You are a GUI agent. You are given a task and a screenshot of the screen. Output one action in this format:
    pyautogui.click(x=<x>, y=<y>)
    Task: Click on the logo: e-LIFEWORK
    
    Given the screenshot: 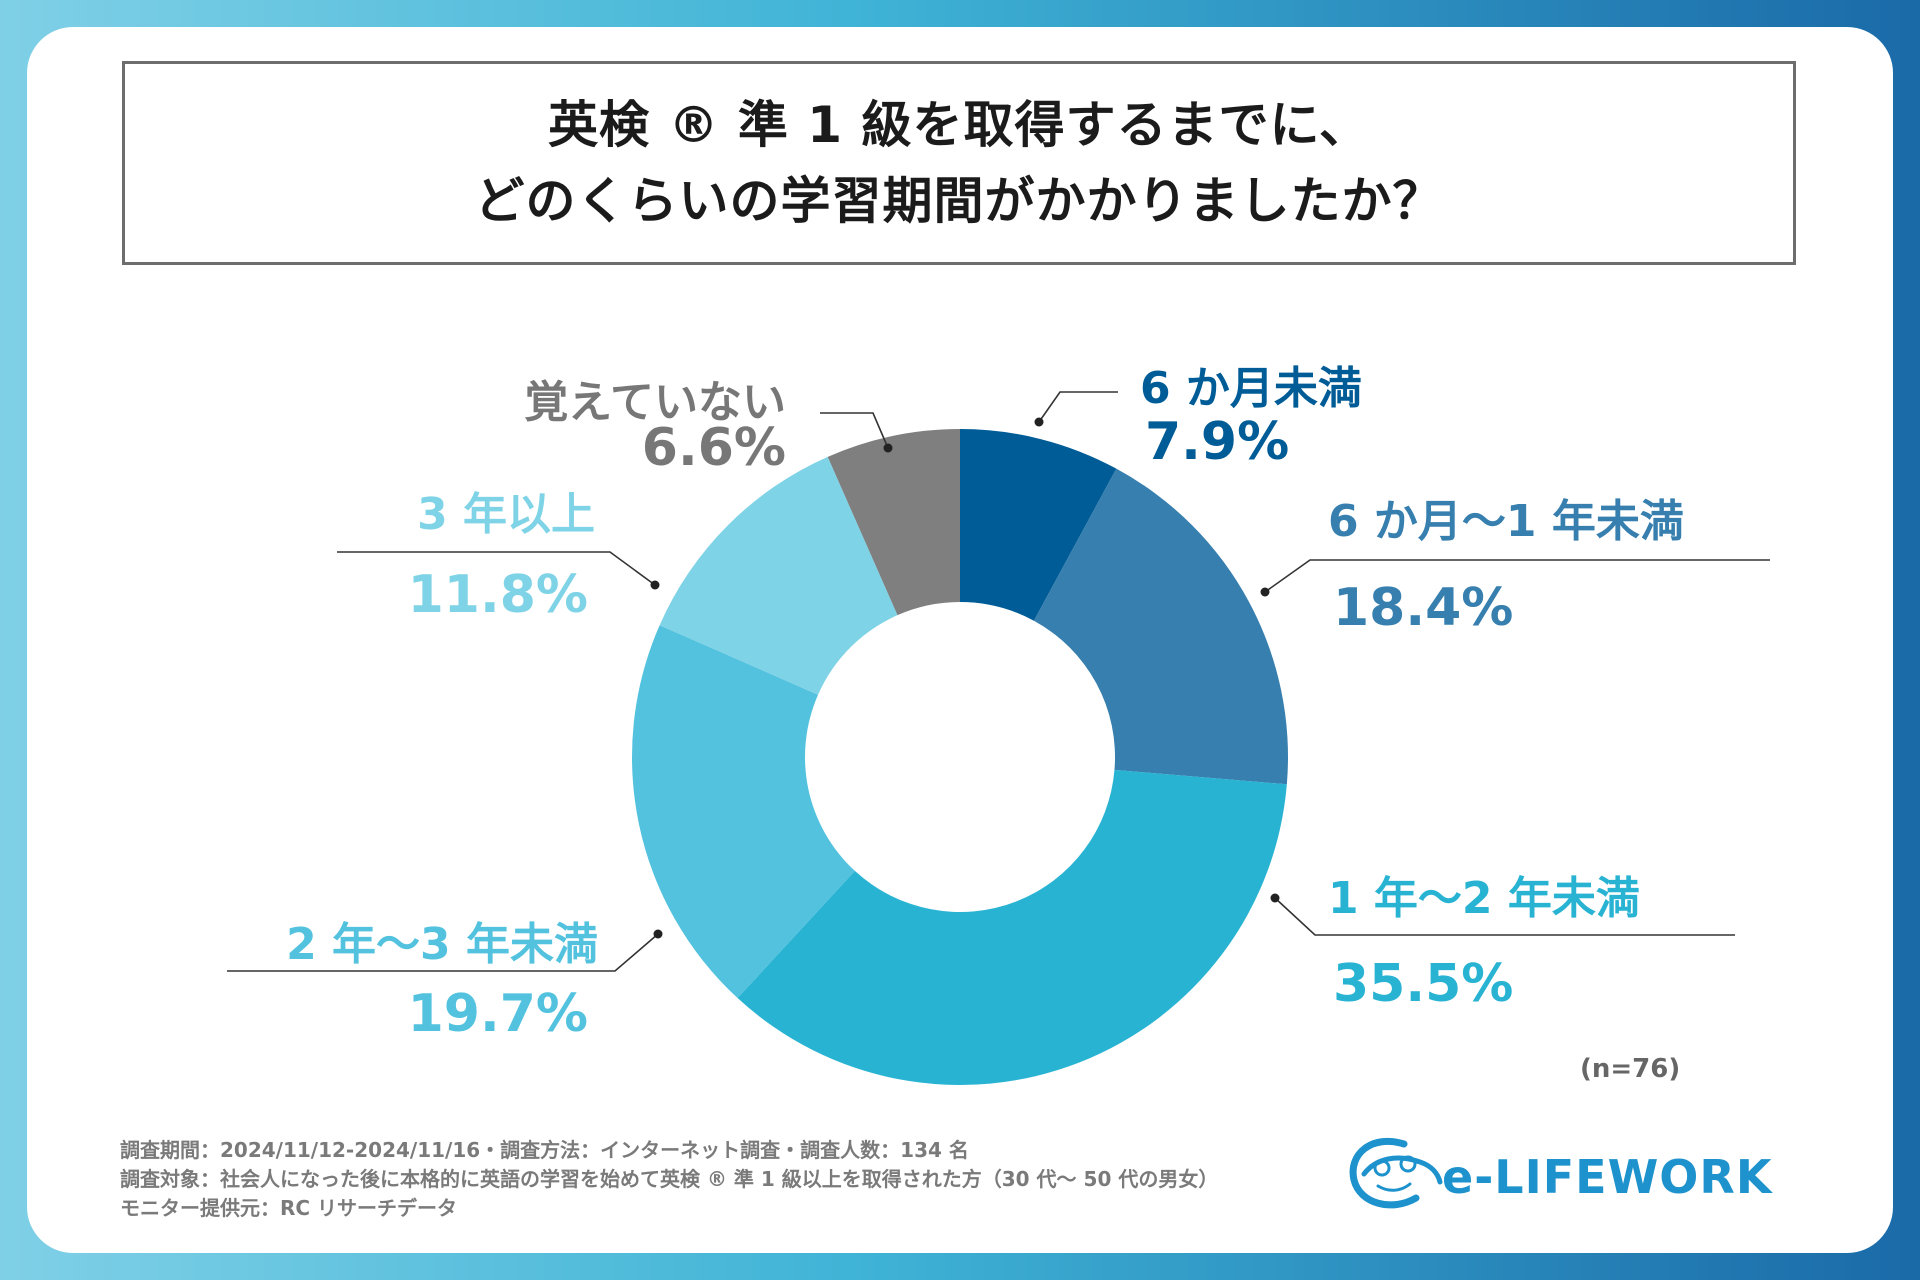 What is the action you would take?
    pyautogui.click(x=1572, y=1173)
    